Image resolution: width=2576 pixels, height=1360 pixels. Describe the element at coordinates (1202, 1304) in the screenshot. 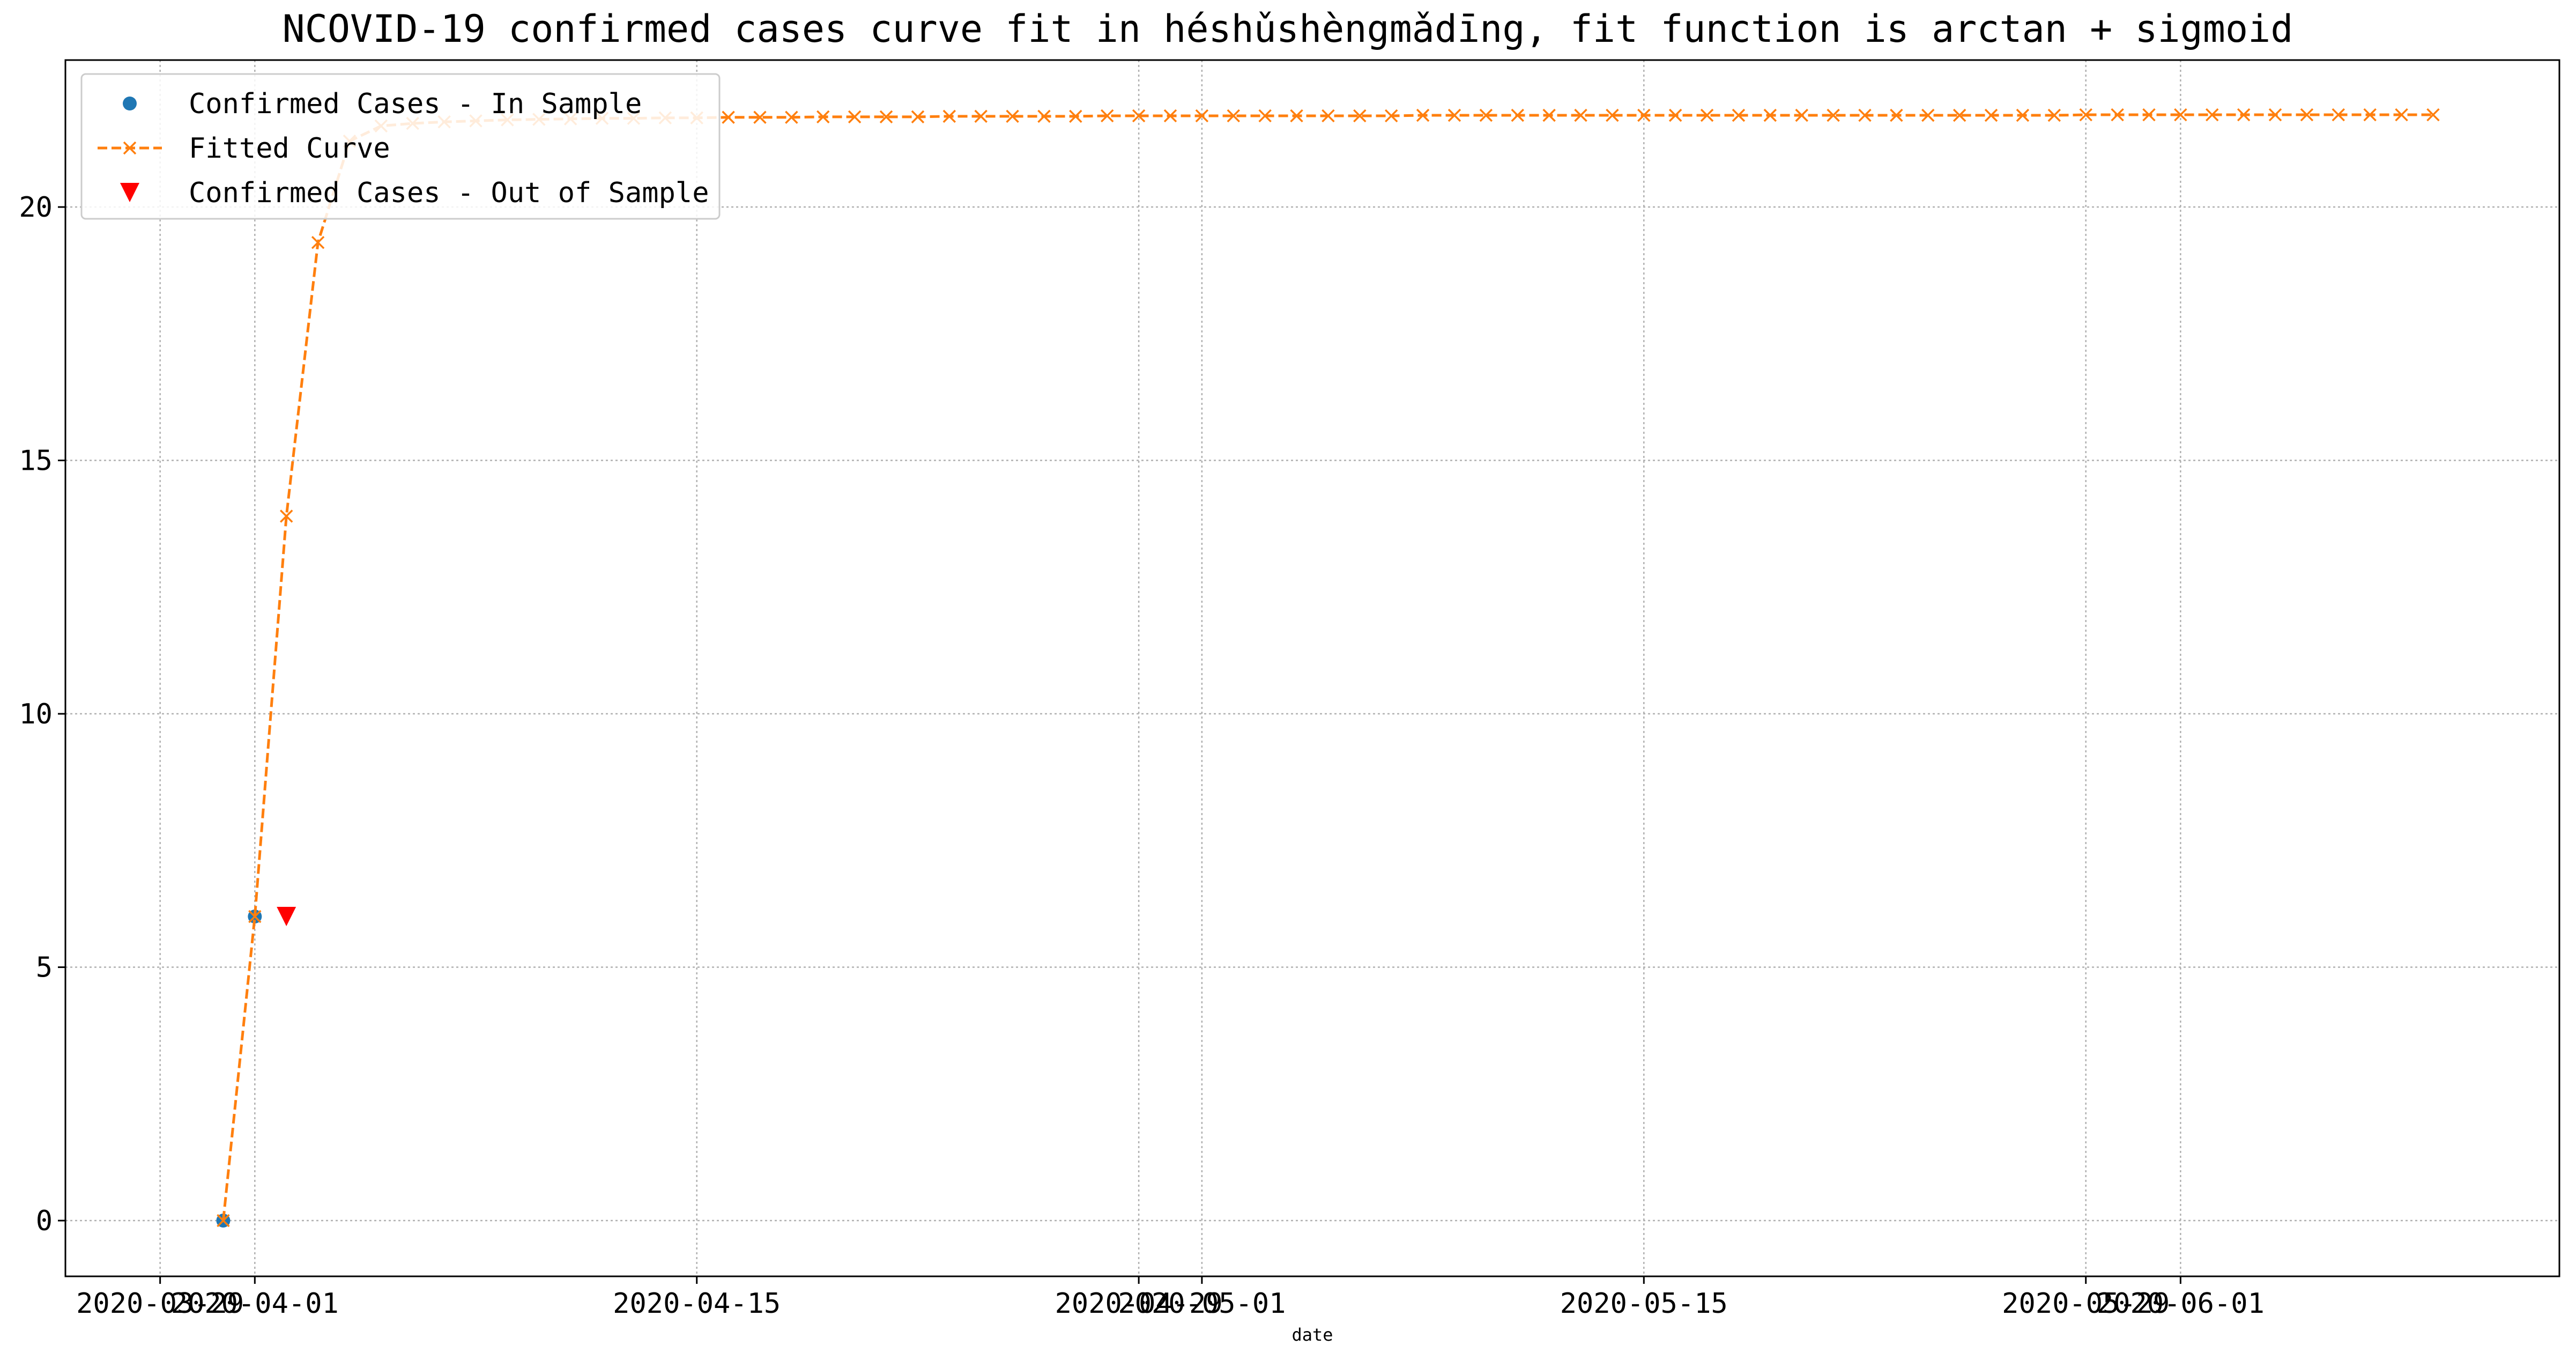

I see `x-tick-label: 2020-05-01` at that location.